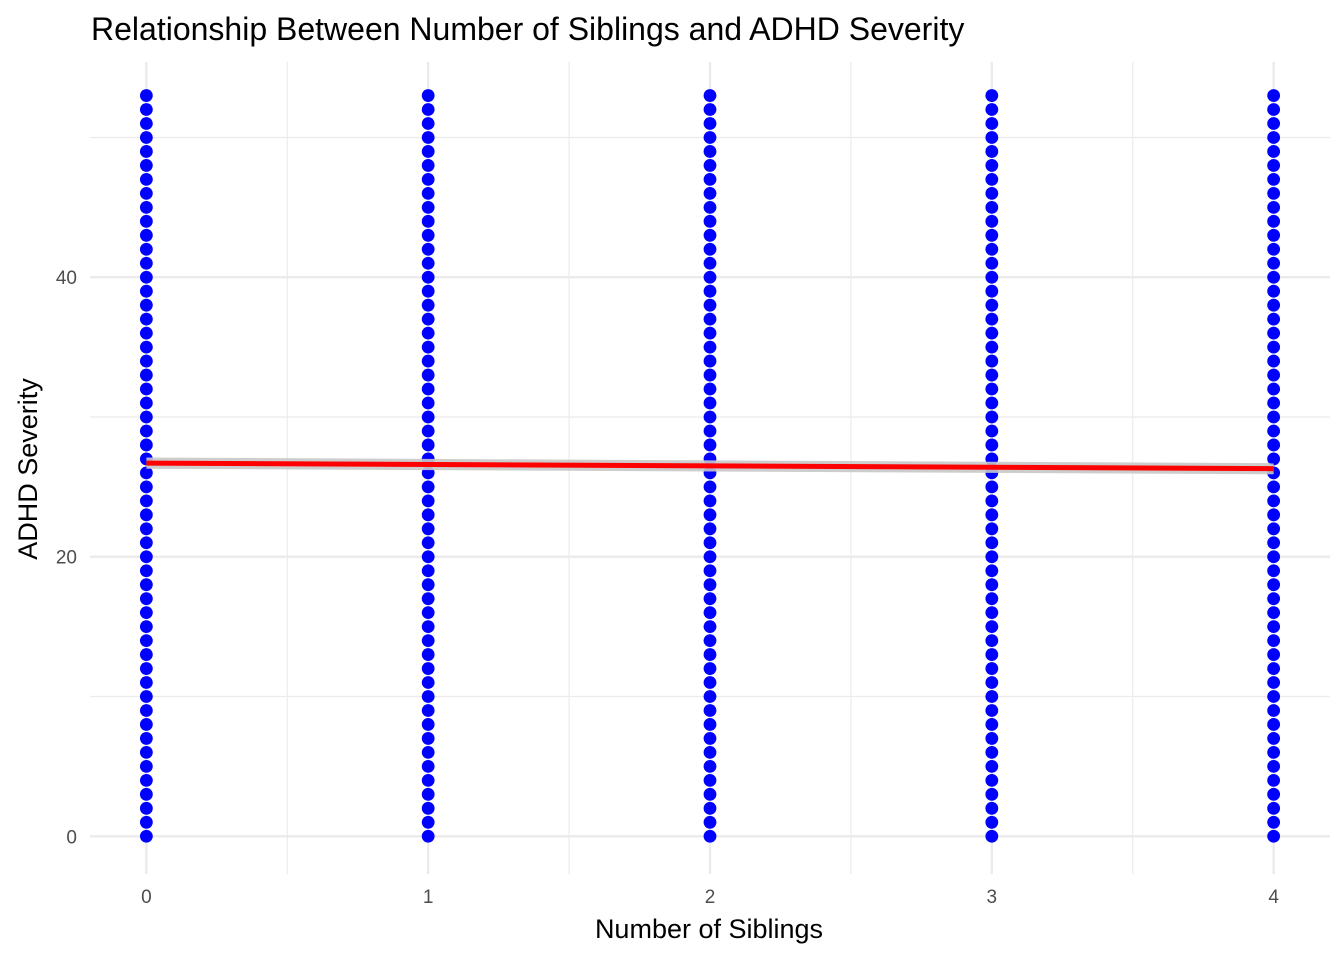 This screenshot has width=1344, height=960. I want to click on x-tick-label: 4, so click(1273, 897).